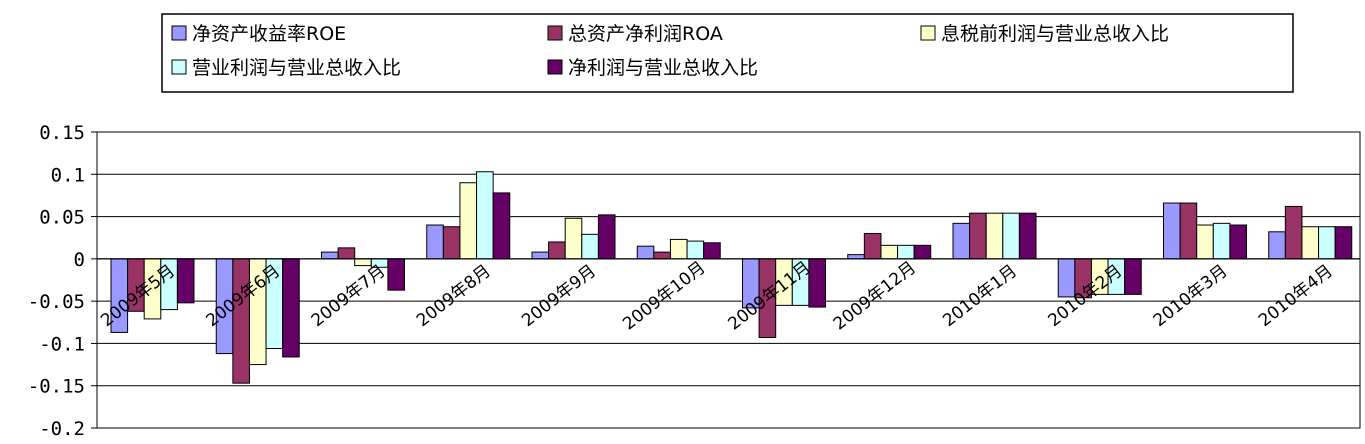  I want to click on y-tick-label: 0.05, so click(62, 218).